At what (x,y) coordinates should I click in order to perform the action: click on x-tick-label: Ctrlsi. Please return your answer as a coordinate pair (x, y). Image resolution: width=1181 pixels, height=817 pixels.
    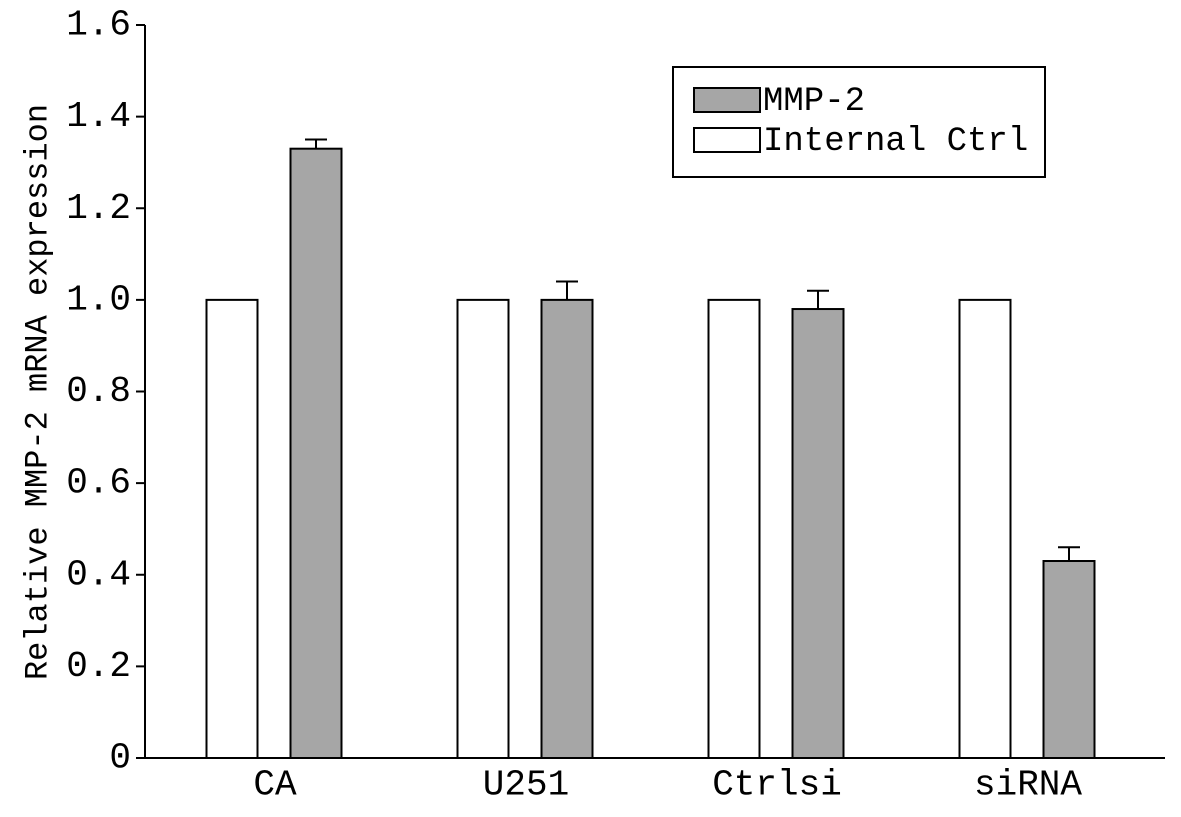
    Looking at the image, I should click on (777, 785).